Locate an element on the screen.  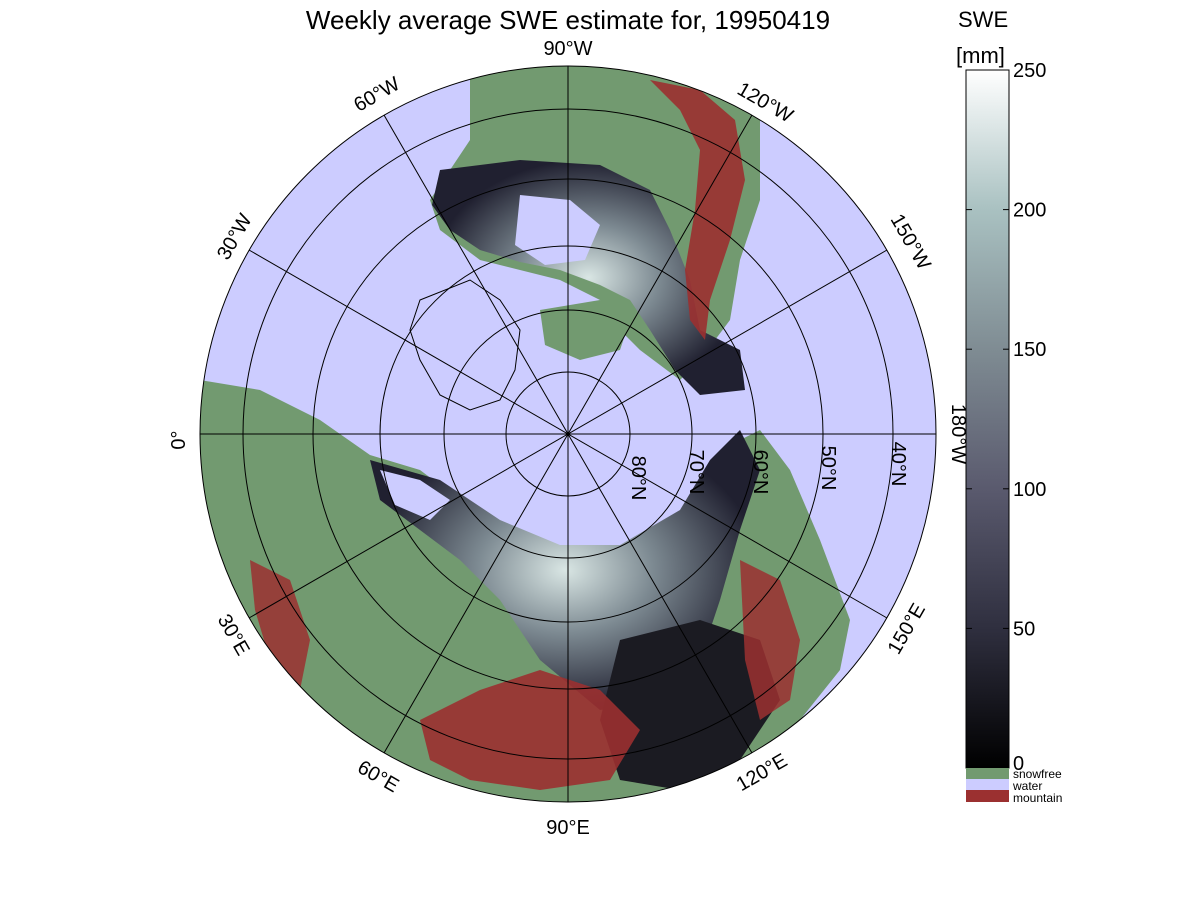
snow-north-america is located at coordinates (588, 277).